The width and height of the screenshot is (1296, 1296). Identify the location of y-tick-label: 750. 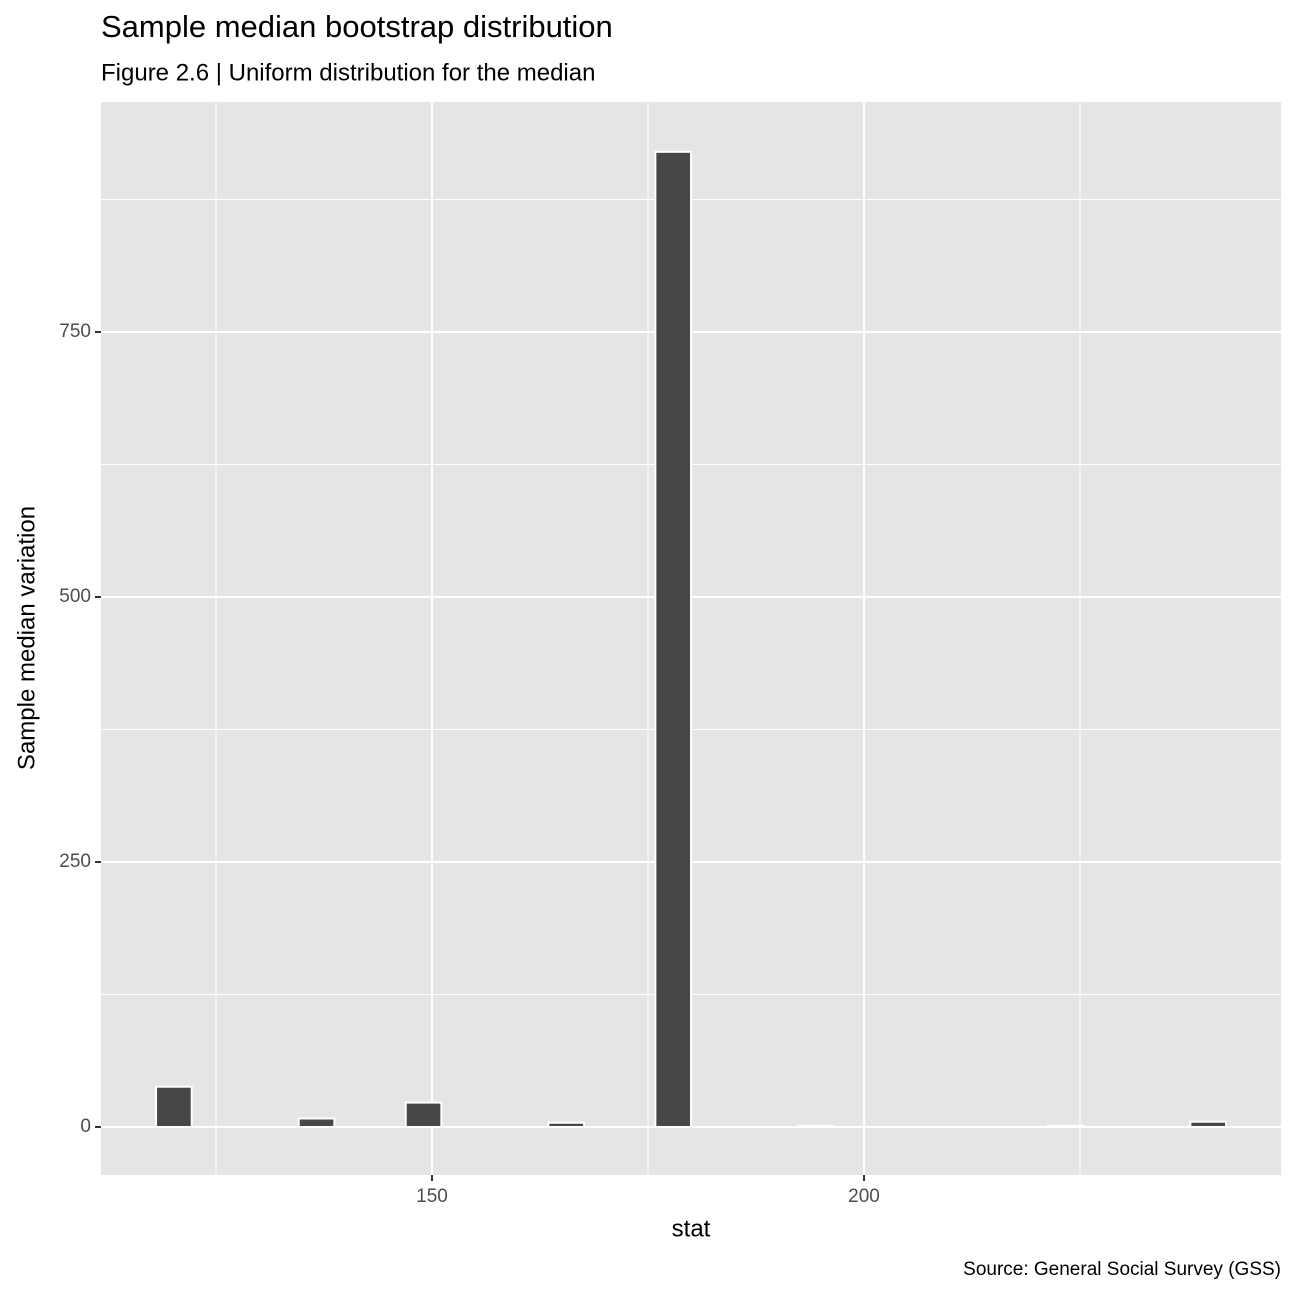
(75, 331).